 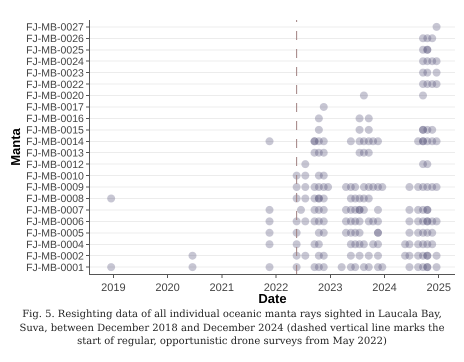 What do you see at coordinates (55, 130) in the screenshot?
I see `y-tick-label: FJ-MB-0015` at bounding box center [55, 130].